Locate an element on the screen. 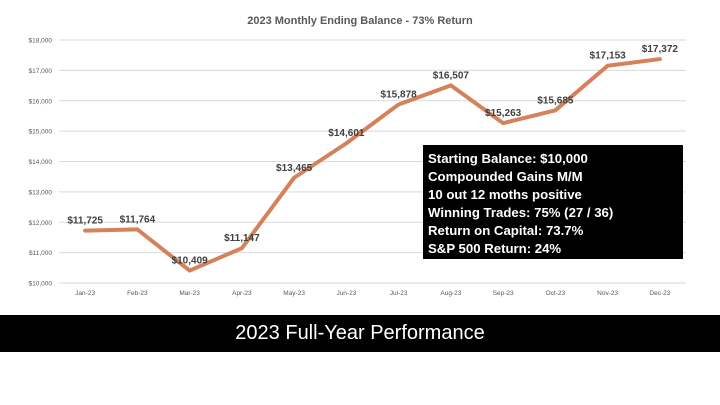  y-tick-label: $17,000 is located at coordinates (41, 71).